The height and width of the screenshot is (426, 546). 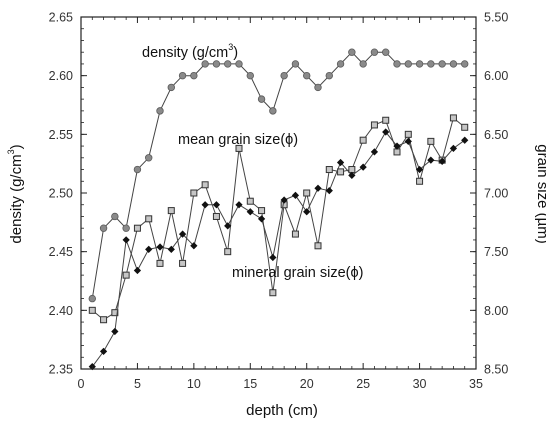 What do you see at coordinates (61, 18) in the screenshot?
I see `y-left-tick-label: 2.65` at bounding box center [61, 18].